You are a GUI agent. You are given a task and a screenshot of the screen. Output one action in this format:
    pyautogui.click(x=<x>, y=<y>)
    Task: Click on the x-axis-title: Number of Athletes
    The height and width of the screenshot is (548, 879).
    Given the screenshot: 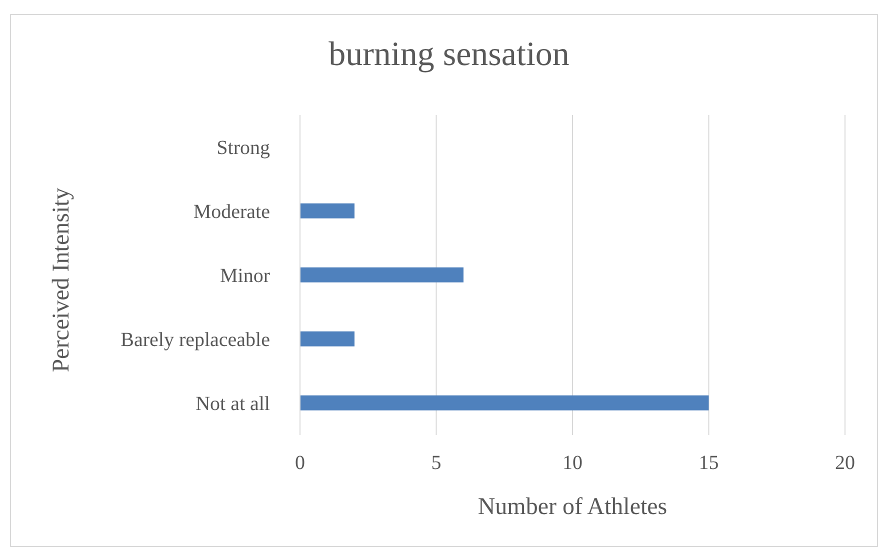 What is the action you would take?
    pyautogui.click(x=572, y=507)
    